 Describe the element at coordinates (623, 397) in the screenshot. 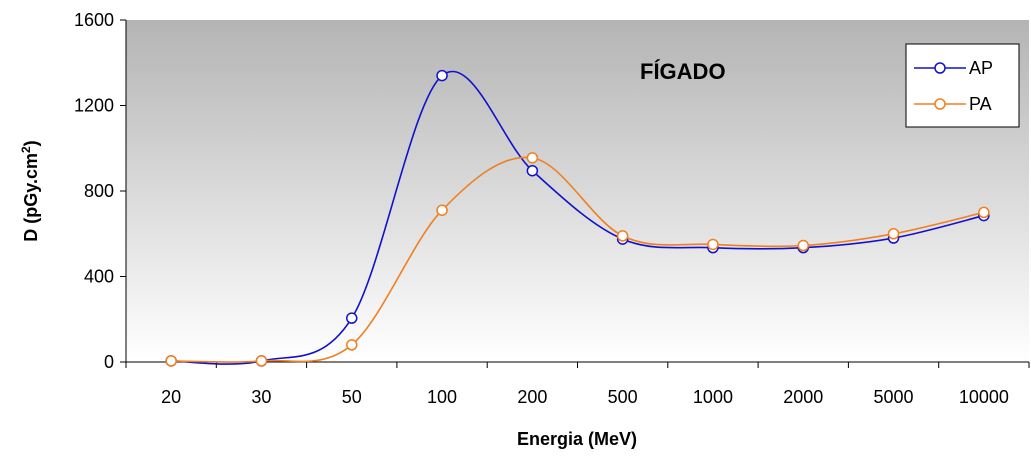

I see `x-tick-label: 500` at that location.